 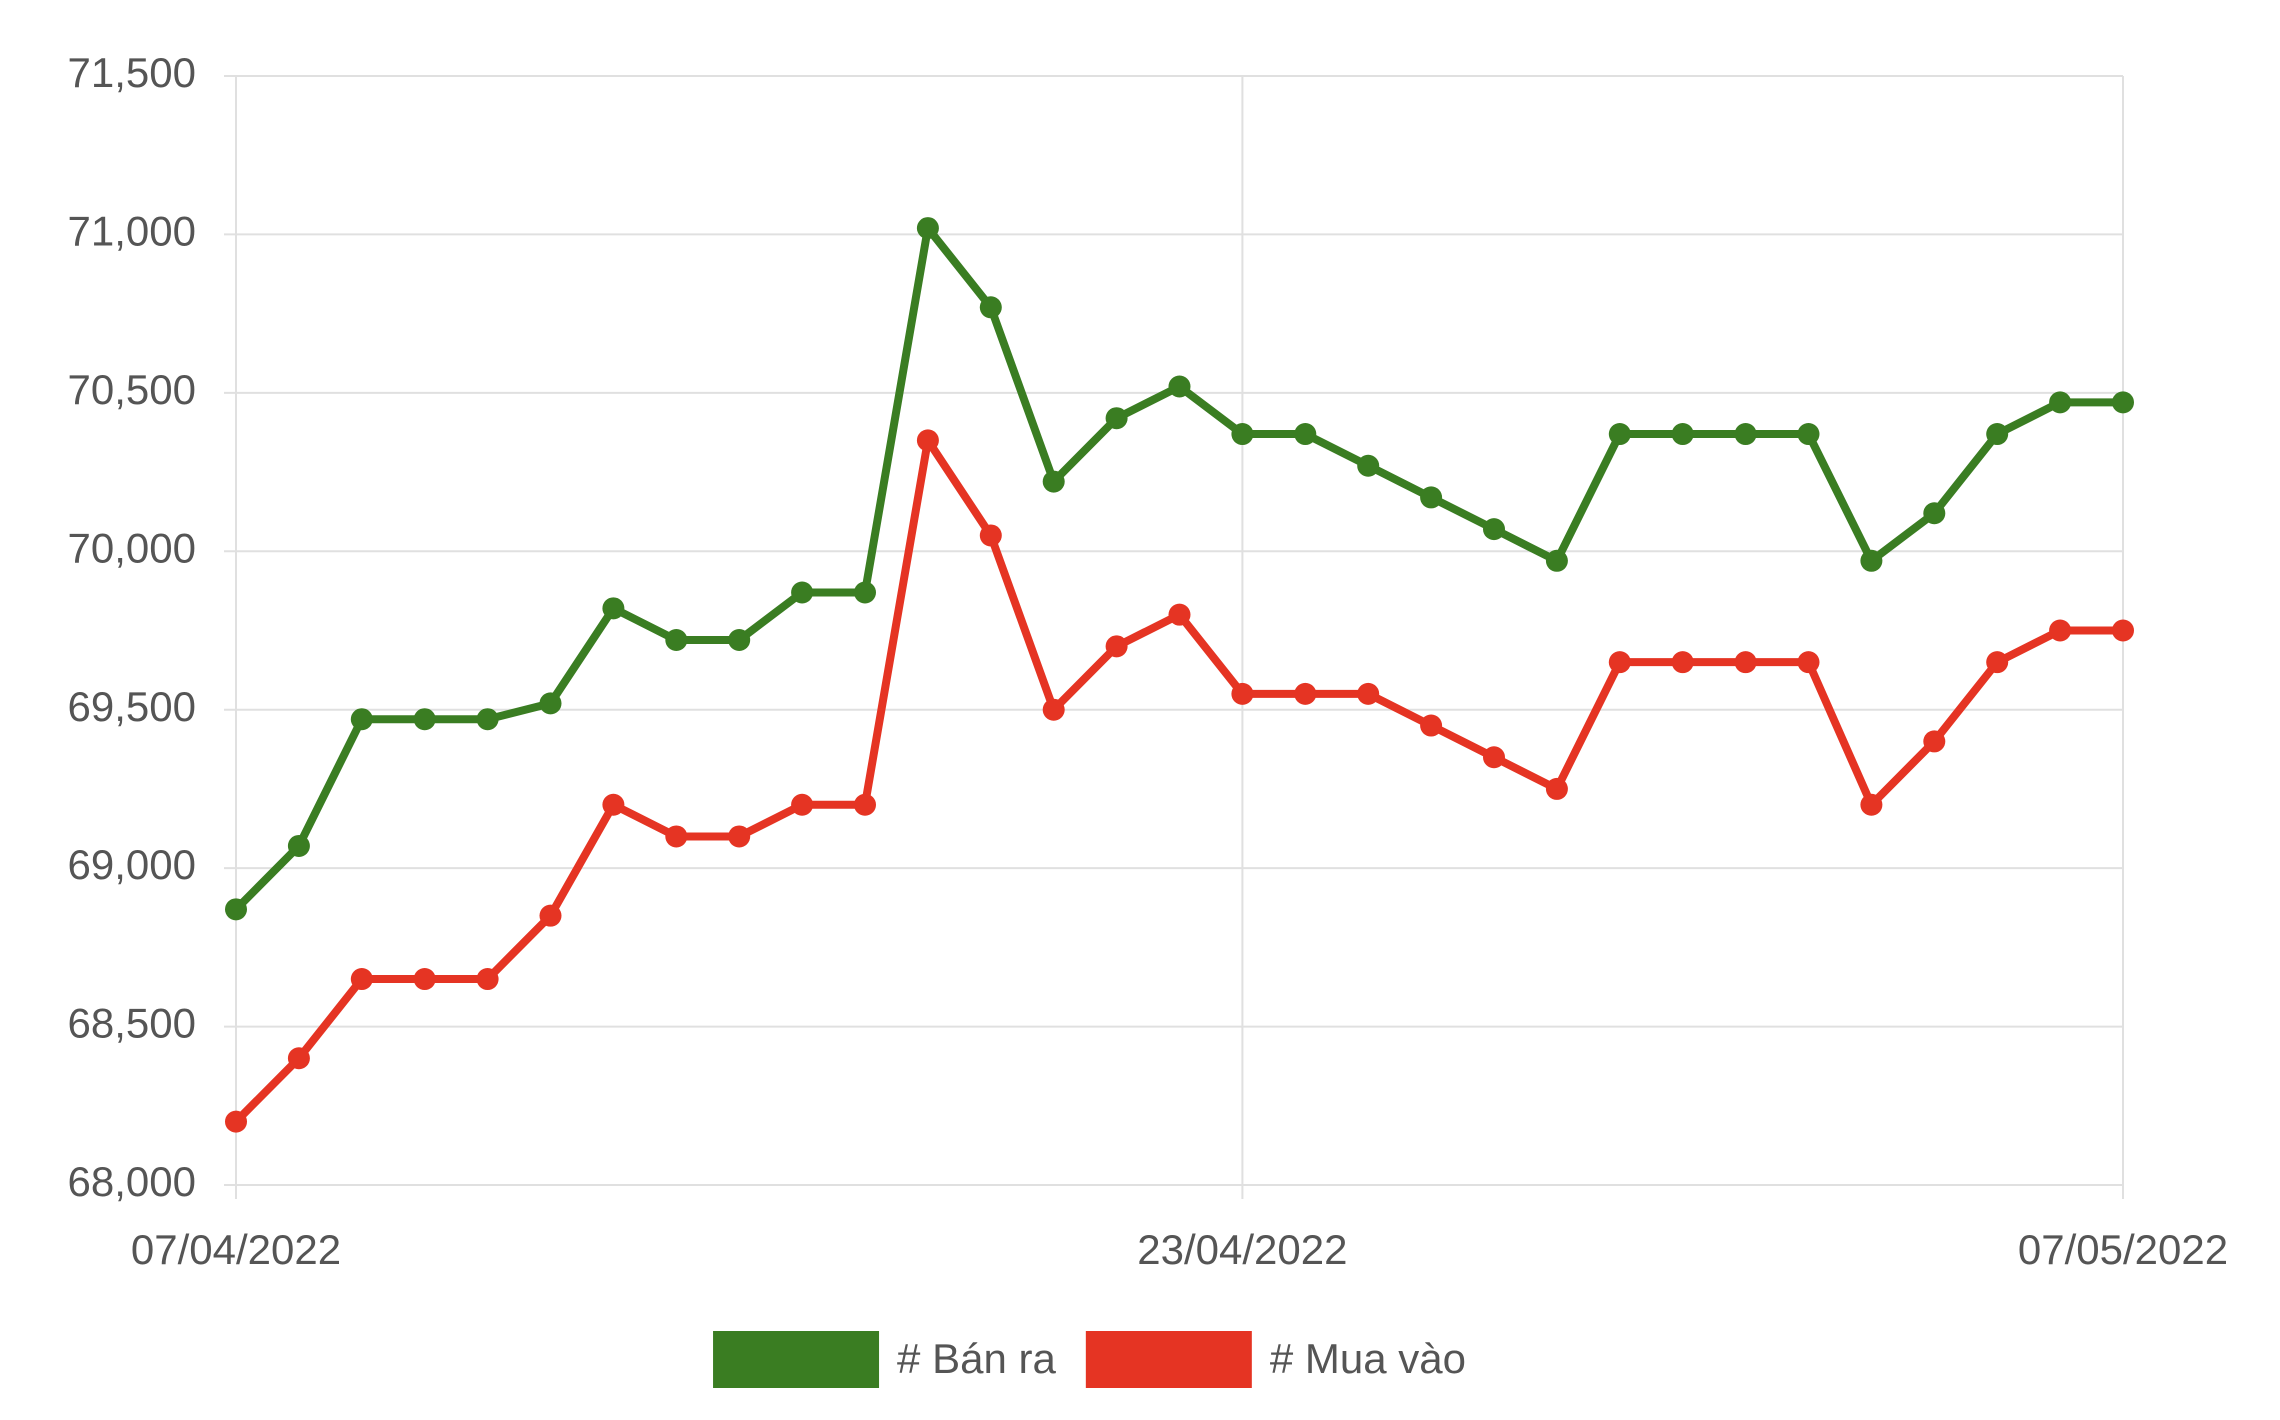 I want to click on y-tick-label: 70,500, so click(x=132, y=389).